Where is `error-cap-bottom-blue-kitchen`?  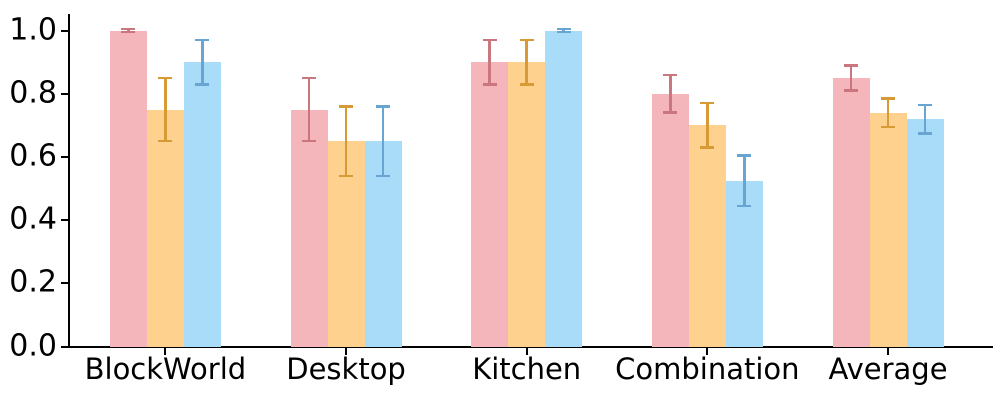 error-cap-bottom-blue-kitchen is located at coordinates (563, 32).